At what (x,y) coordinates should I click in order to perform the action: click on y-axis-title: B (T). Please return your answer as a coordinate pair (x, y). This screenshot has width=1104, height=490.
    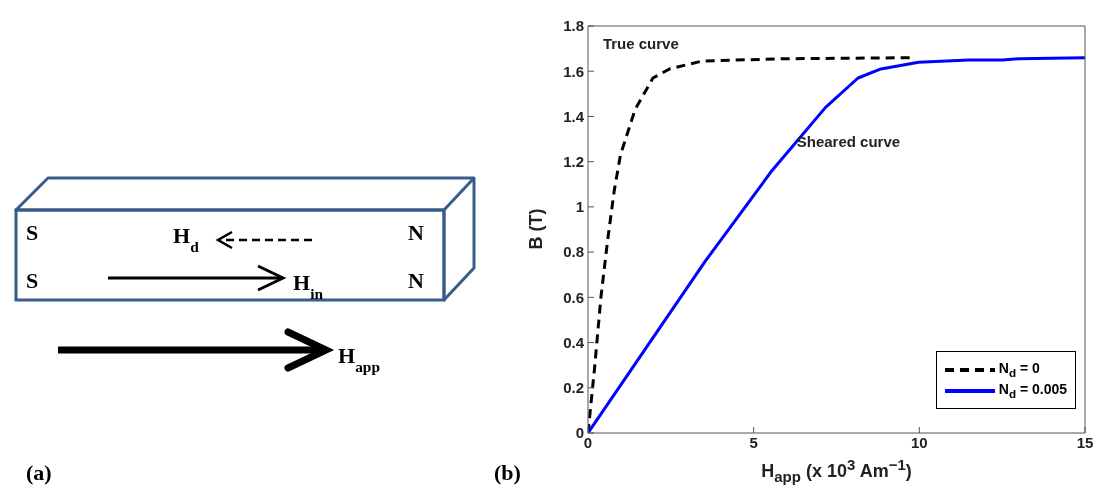
    Looking at the image, I should click on (535, 228).